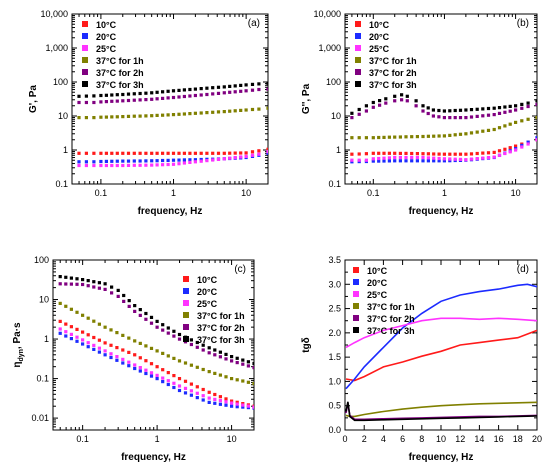 The image size is (550, 471). Describe the element at coordinates (441, 211) in the screenshot. I see `x-axis-title: frequency, Hz` at that location.